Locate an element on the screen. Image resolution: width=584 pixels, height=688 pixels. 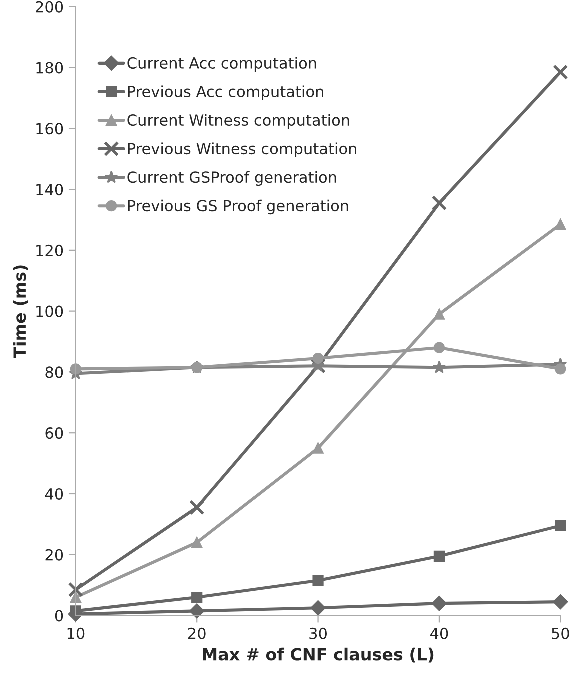
y-tick-label: 80 is located at coordinates (55, 372).